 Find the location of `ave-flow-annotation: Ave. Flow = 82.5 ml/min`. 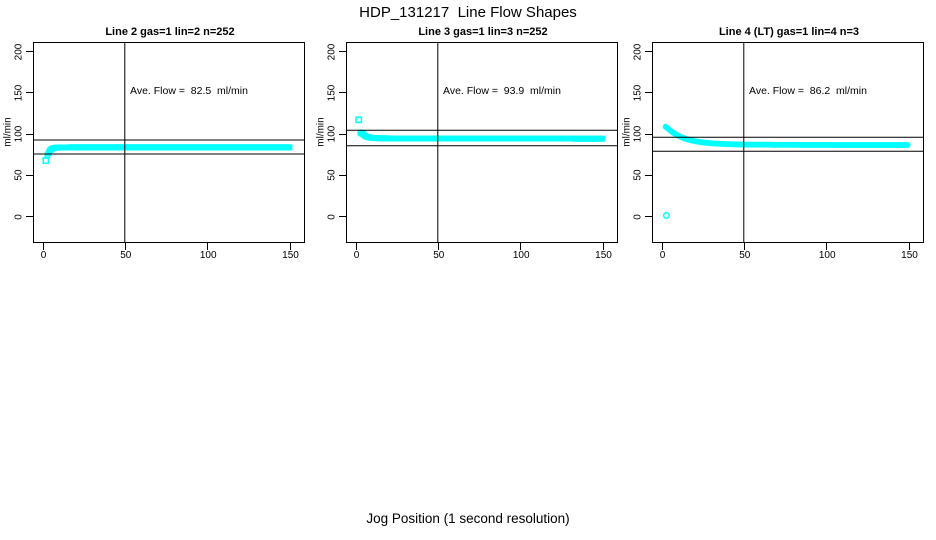

ave-flow-annotation: Ave. Flow = 82.5 ml/min is located at coordinates (189, 91).